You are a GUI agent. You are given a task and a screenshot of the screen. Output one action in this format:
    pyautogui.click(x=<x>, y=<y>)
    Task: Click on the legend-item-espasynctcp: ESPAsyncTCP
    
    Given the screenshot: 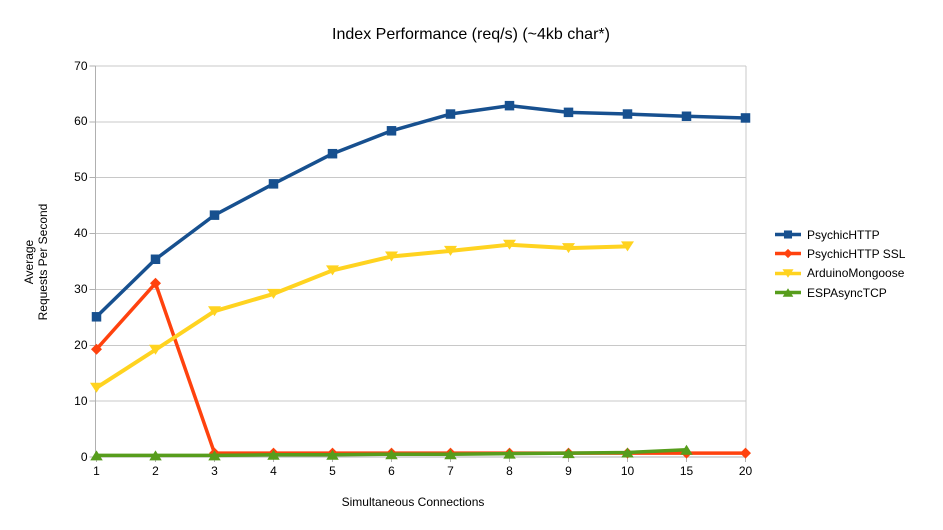 What is the action you would take?
    pyautogui.click(x=840, y=292)
    